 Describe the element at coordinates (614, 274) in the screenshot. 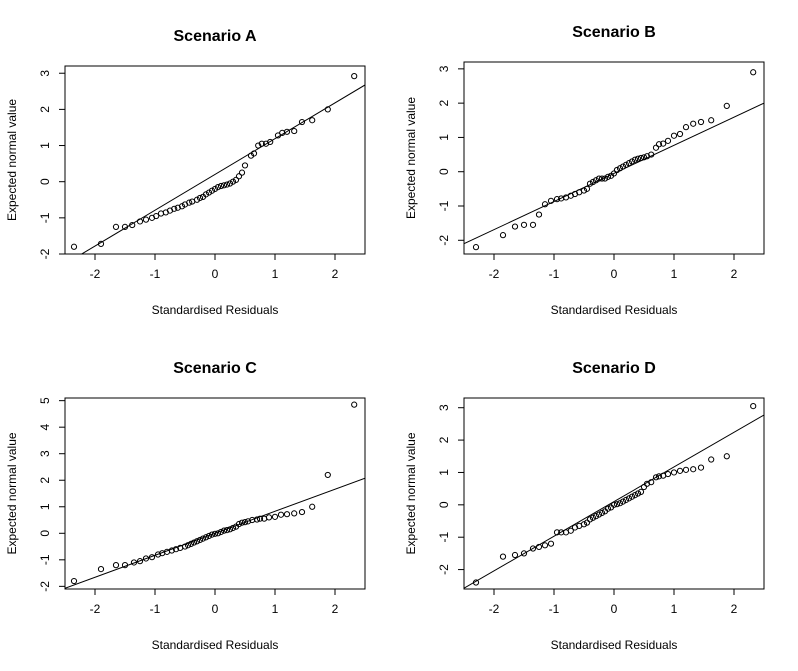

I see `x-tick-label: 0` at that location.